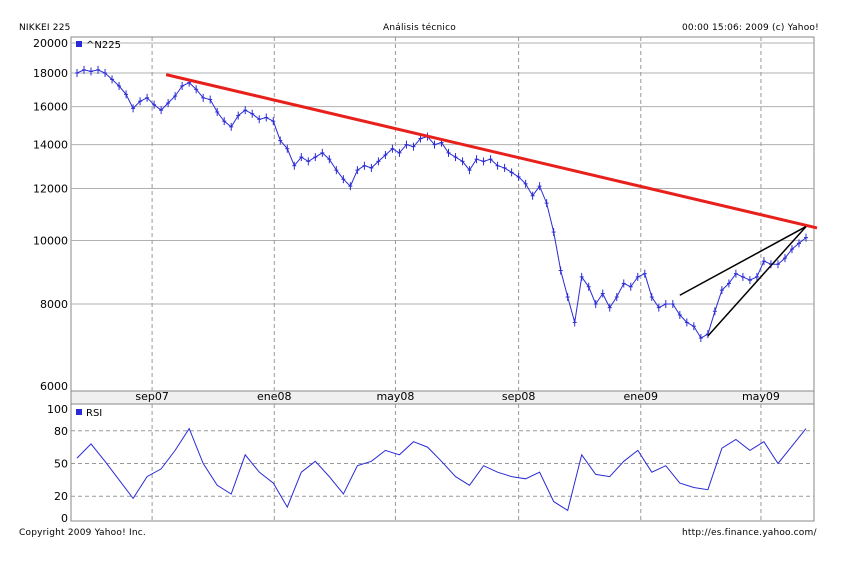  I want to click on source-url: http://es.finance.yahoo.com/, so click(749, 533).